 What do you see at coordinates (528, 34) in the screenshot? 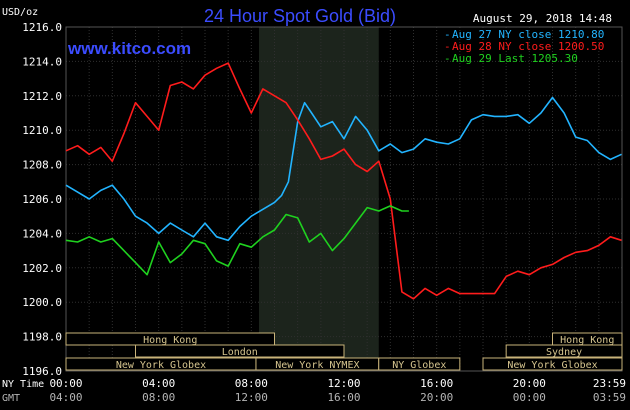
I see `legend-entry-1: Aug 27 NY close 1210.80` at bounding box center [528, 34].